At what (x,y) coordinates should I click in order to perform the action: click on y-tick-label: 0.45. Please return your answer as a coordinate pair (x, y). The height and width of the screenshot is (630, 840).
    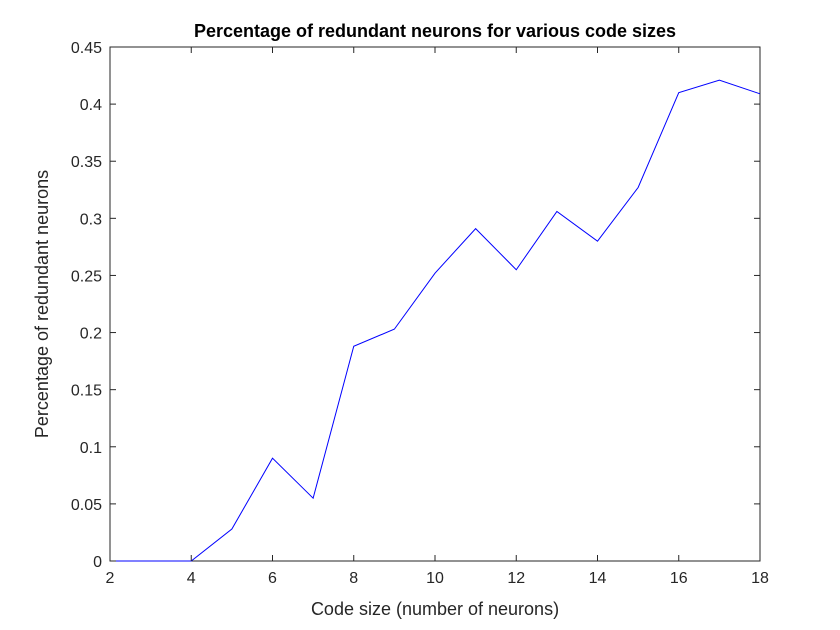
    Looking at the image, I should click on (86, 48).